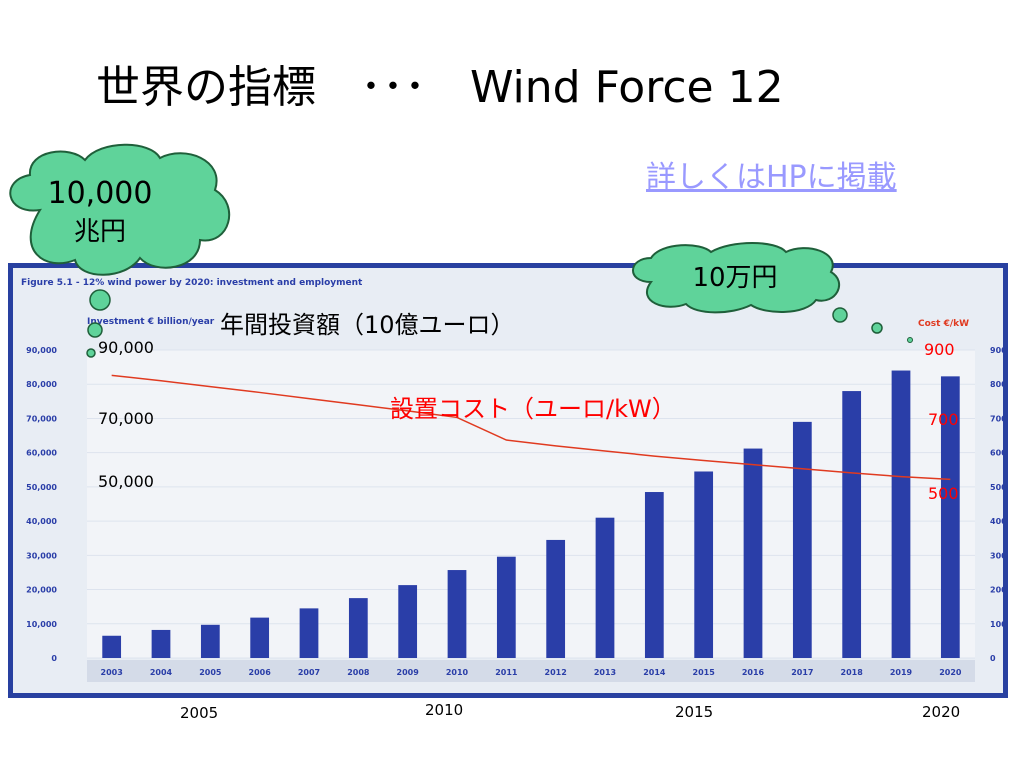  I want to click on y2-tick-label: 200, so click(996, 590).